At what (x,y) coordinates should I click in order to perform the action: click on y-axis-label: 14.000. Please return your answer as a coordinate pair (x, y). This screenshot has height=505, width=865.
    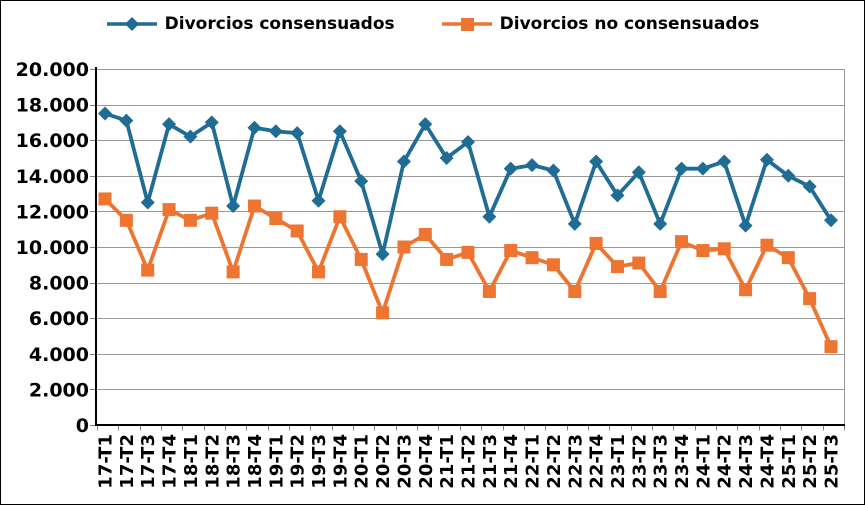
    Looking at the image, I should click on (52, 177).